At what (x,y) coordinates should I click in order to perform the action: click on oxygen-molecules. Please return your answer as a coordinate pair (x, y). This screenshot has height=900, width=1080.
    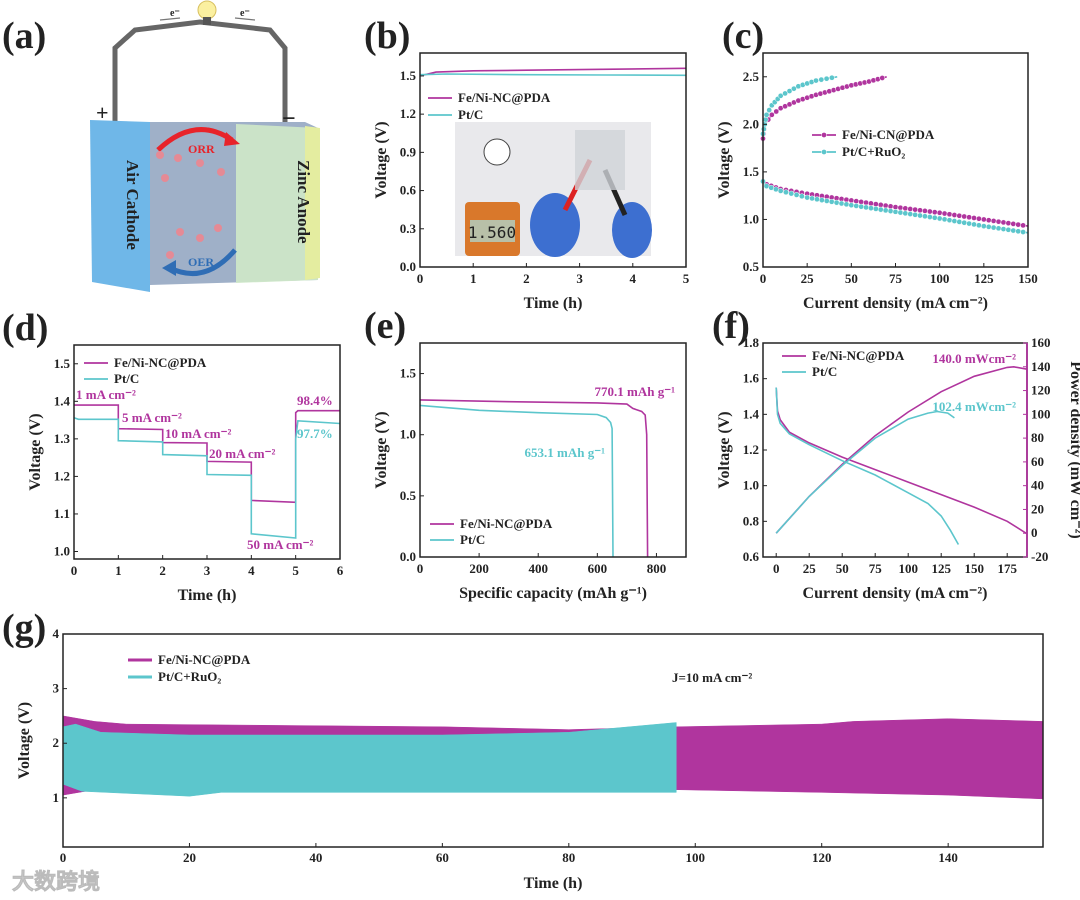
    Looking at the image, I should click on (190, 205).